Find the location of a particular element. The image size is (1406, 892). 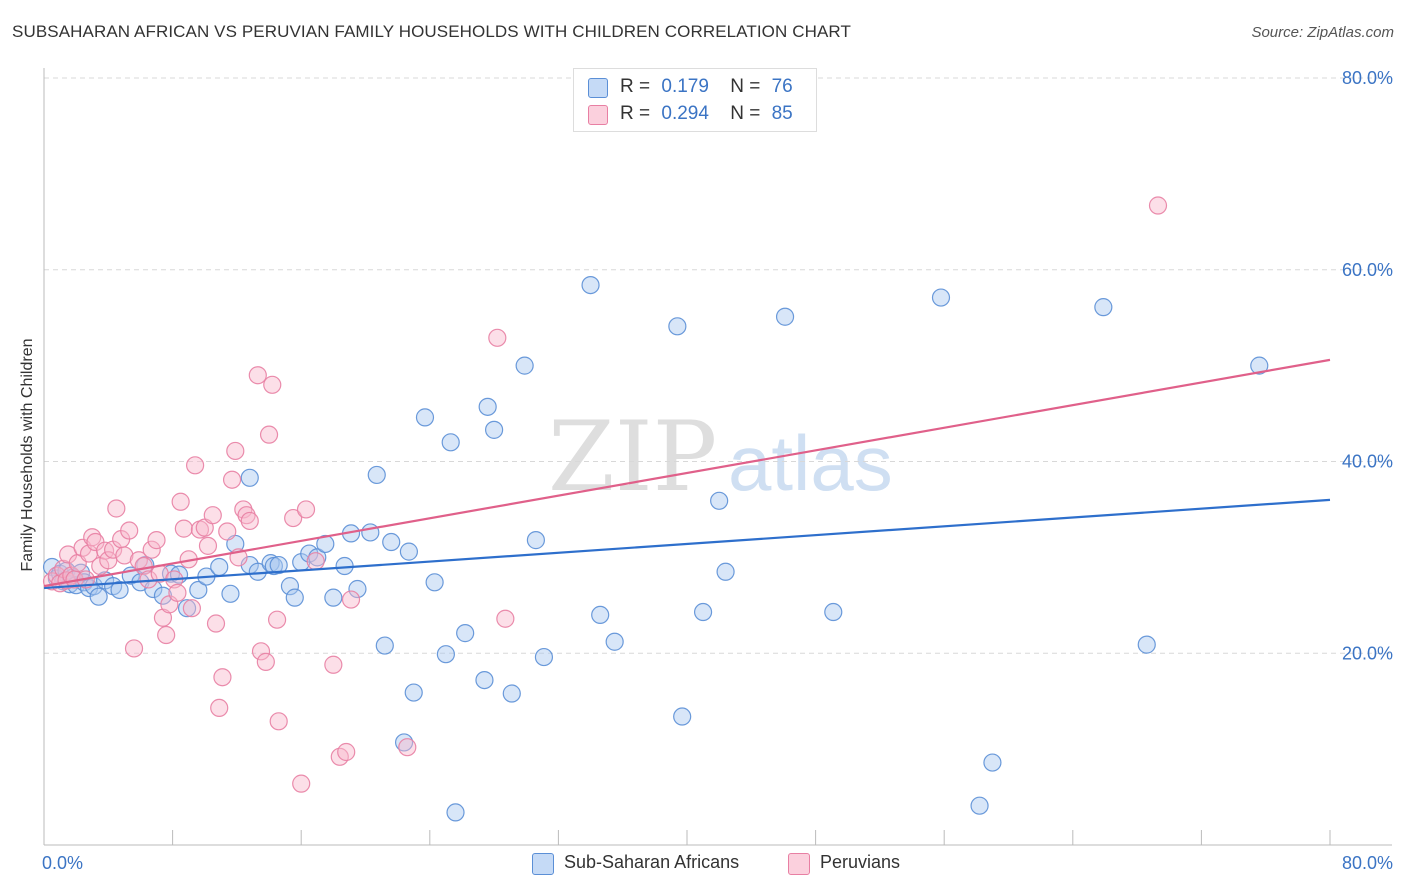

legend-label-peruvian: Peruvians is located at coordinates (860, 862).